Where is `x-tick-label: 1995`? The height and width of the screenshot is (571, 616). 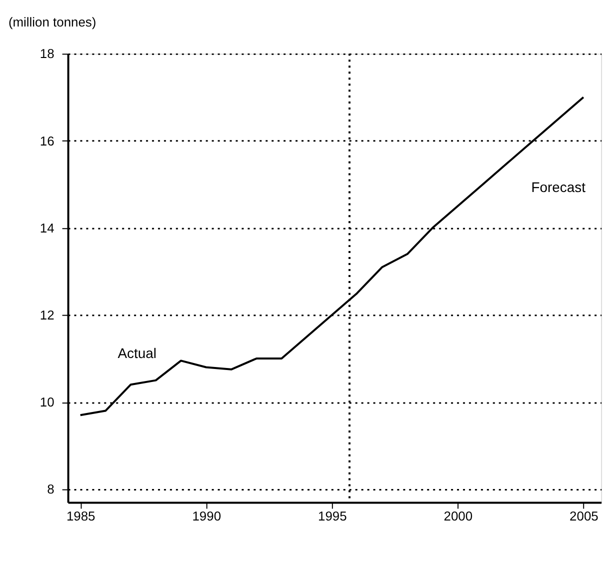 x-tick-label: 1995 is located at coordinates (332, 516).